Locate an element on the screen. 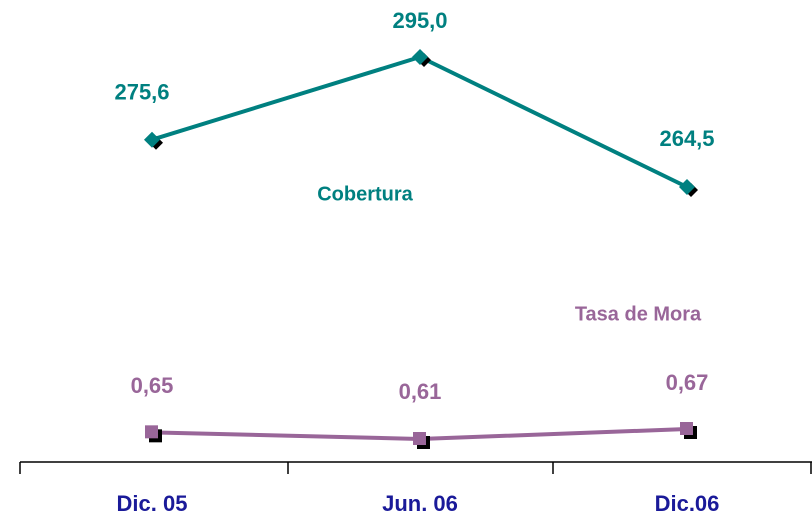 This screenshot has height=525, width=812. data-label: 0,65 is located at coordinates (152, 385).